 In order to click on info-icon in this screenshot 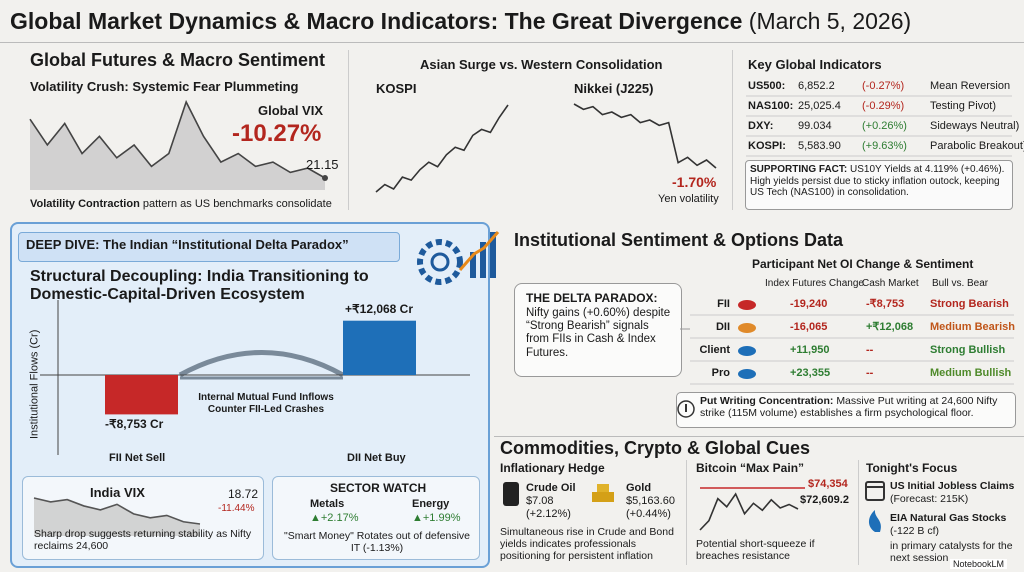, I will do `click(686, 409)`.